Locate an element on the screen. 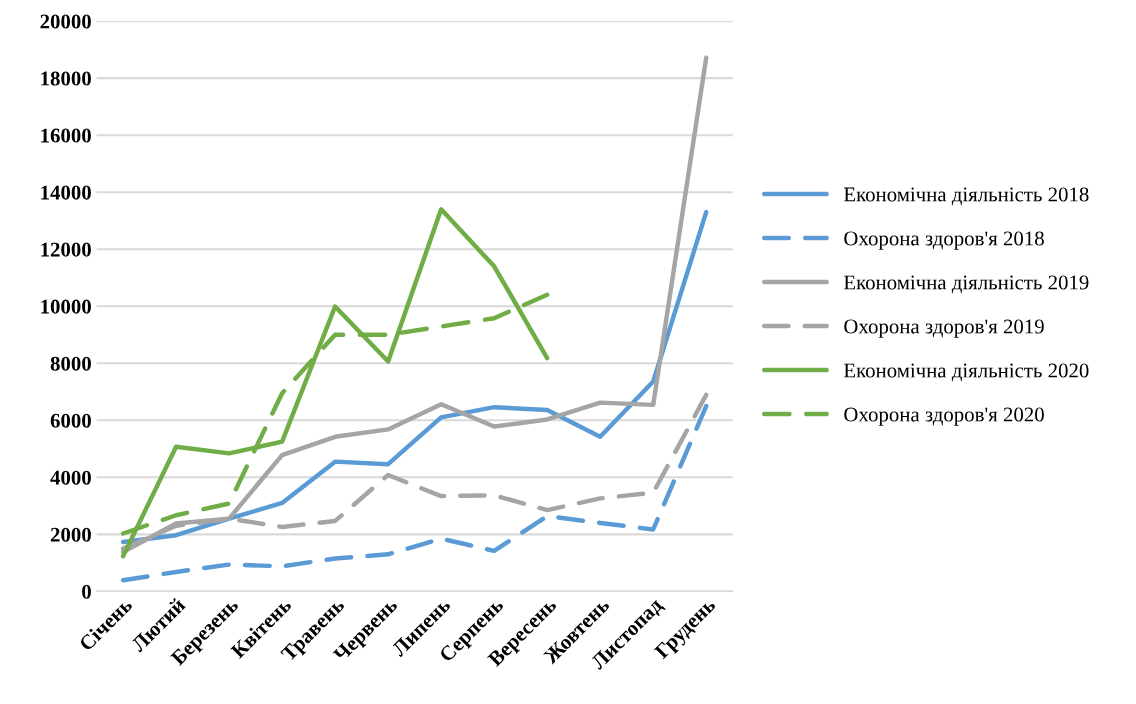 This screenshot has width=1136, height=704. y-tick-label: 6000 is located at coordinates (70, 420).